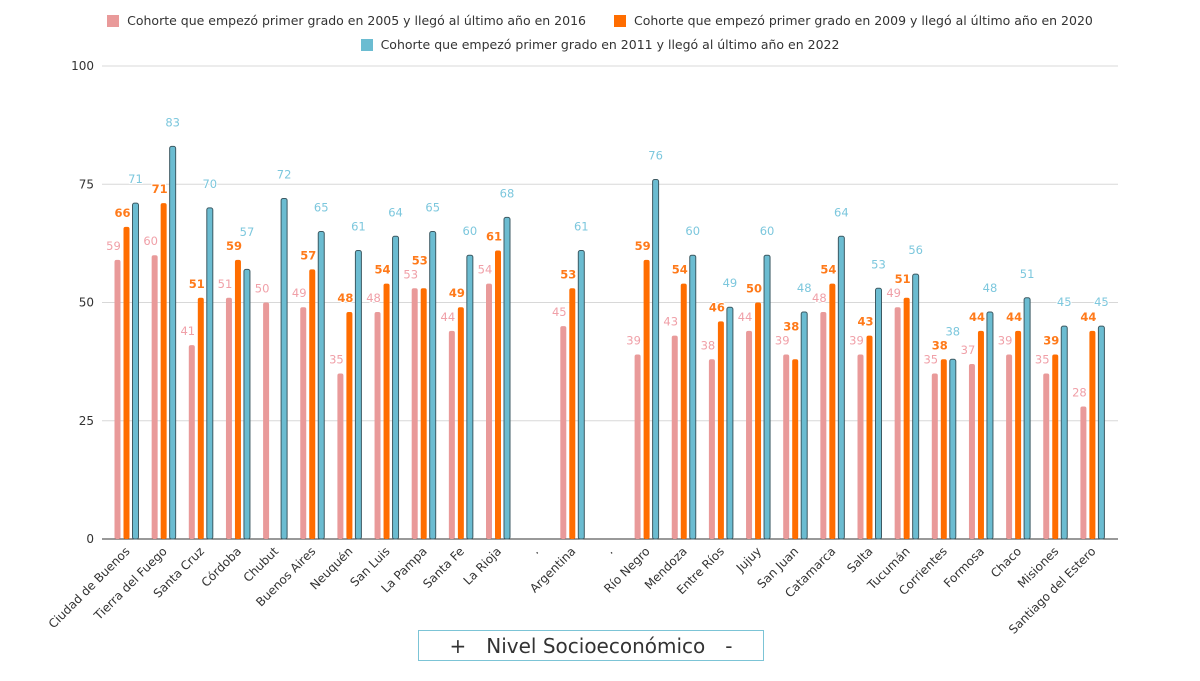 The width and height of the screenshot is (1200, 681). What do you see at coordinates (1006, 562) in the screenshot?
I see `x-tick-label: Chaco` at bounding box center [1006, 562].